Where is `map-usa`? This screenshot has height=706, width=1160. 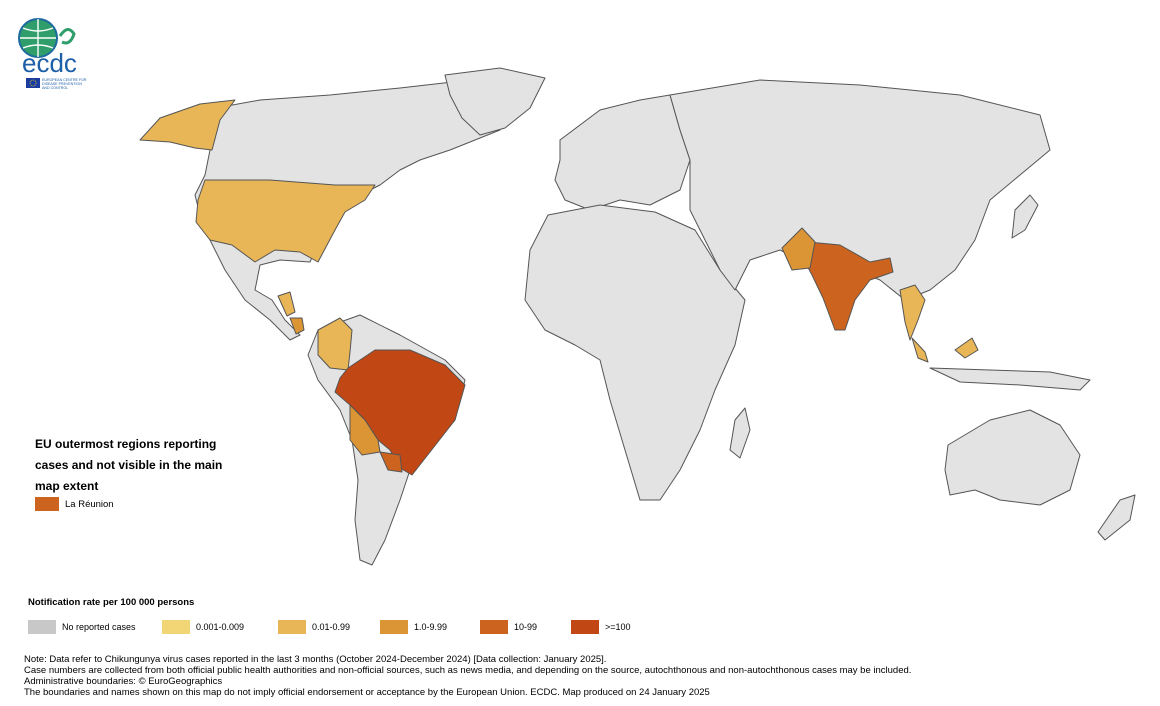 map-usa is located at coordinates (285, 221).